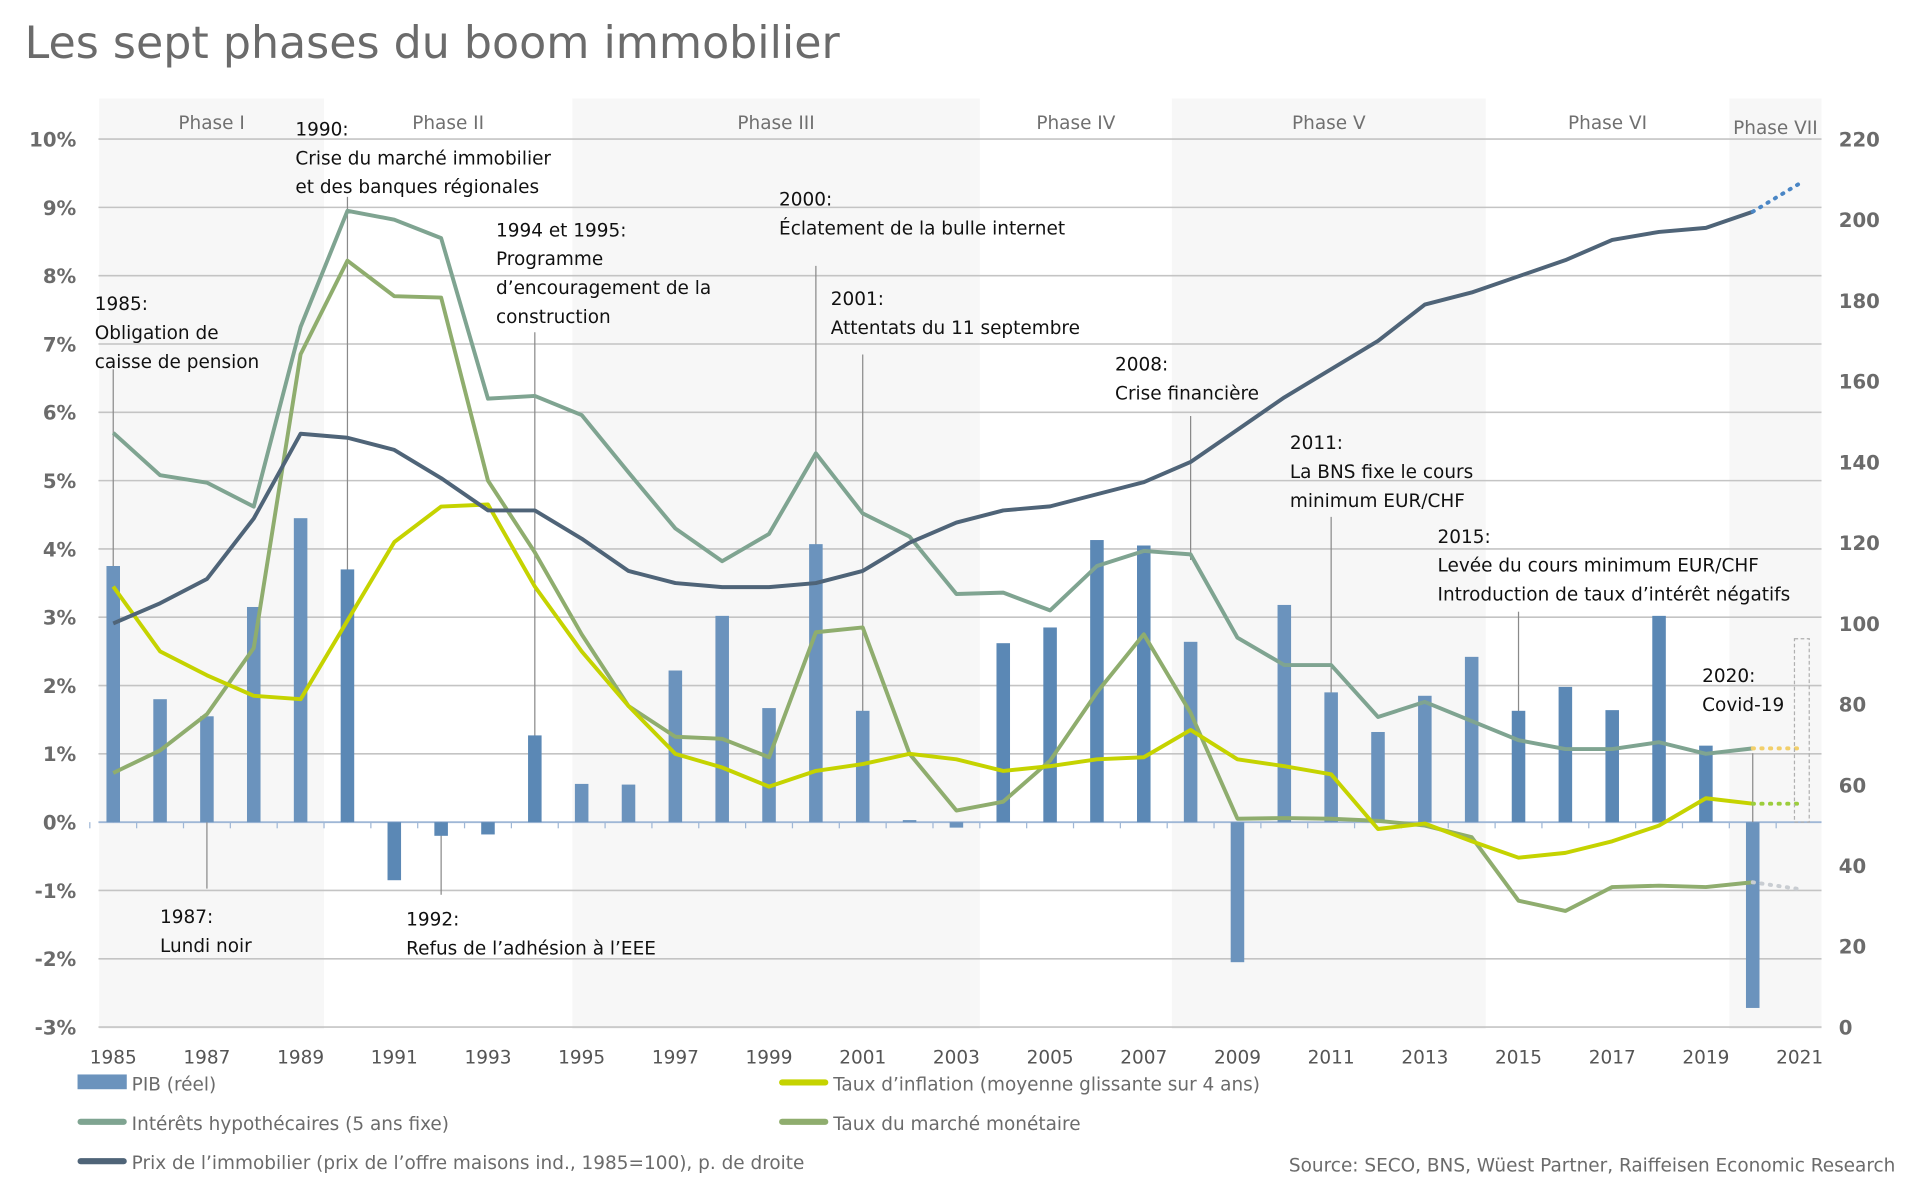  I want to click on legend-label: Taux du marché monétaire, so click(956, 1124).